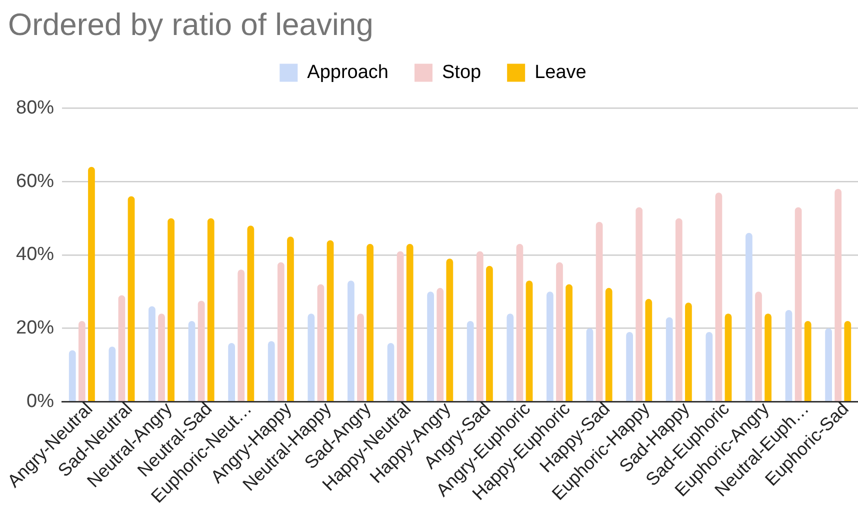  Describe the element at coordinates (35, 255) in the screenshot. I see `y-tick-label: 40%` at that location.